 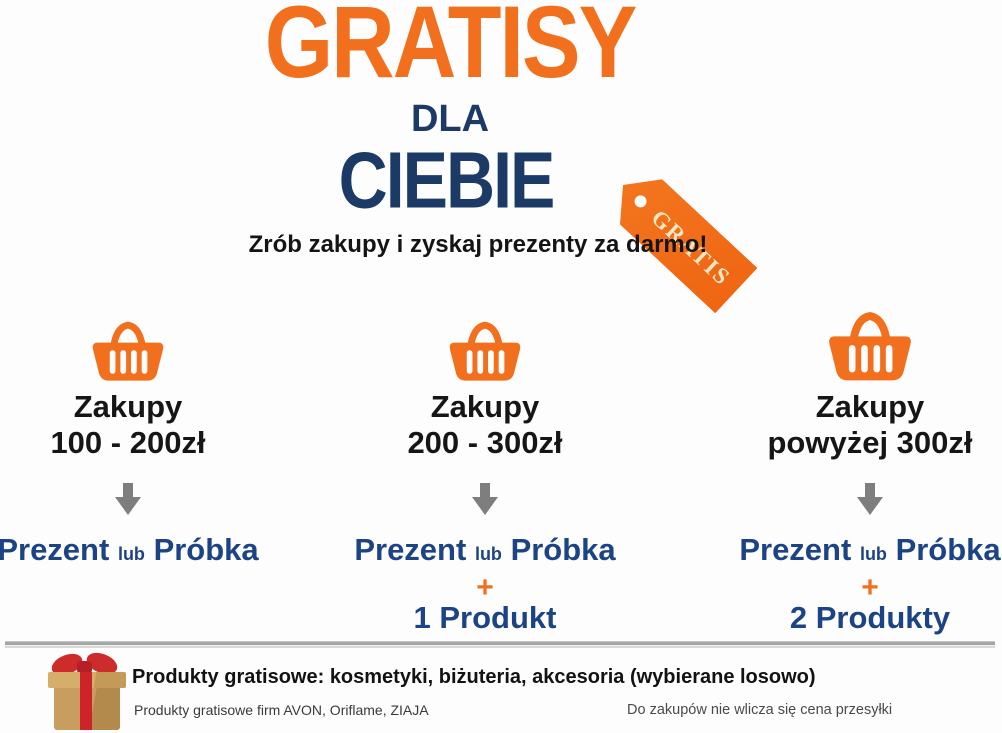 What do you see at coordinates (450, 119) in the screenshot?
I see `banner-subtitle-dla: DLA` at bounding box center [450, 119].